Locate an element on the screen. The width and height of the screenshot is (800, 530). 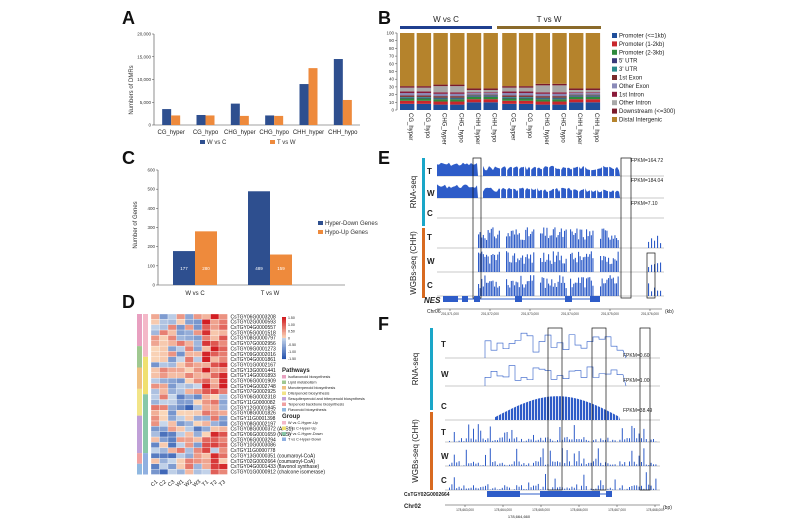
panel-f-coverage-gap is located at coordinates (591, 406).